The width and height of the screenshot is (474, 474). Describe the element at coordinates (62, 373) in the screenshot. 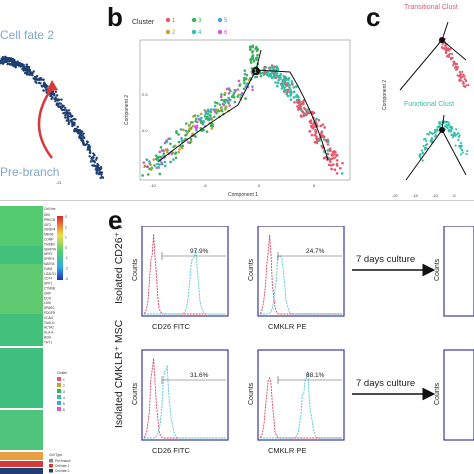

I see `cluster-legend-title-hm: Cluster` at that location.